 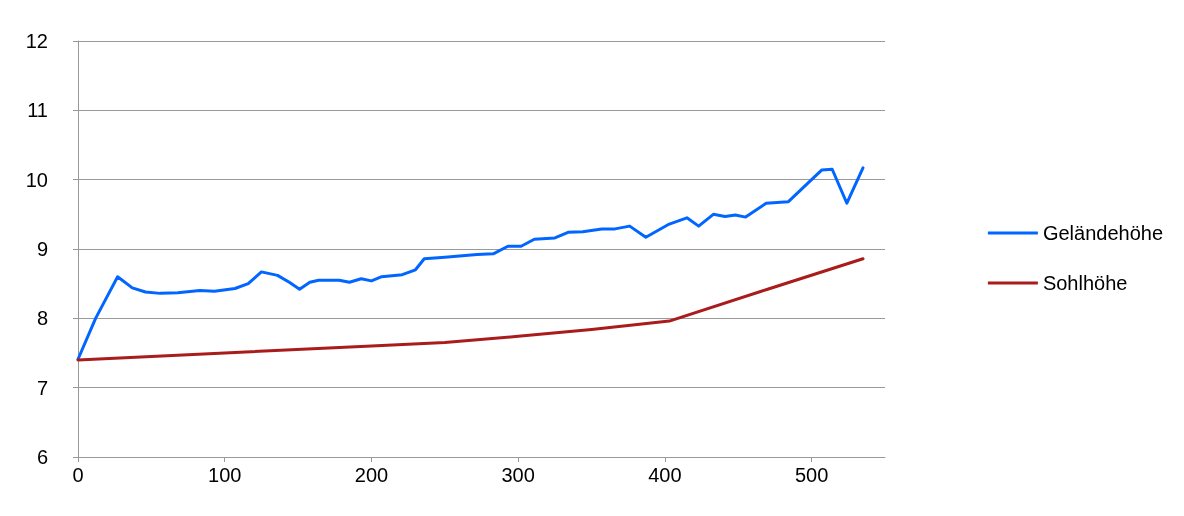 What do you see at coordinates (42, 318) in the screenshot?
I see `y-tick-label: 8` at bounding box center [42, 318].